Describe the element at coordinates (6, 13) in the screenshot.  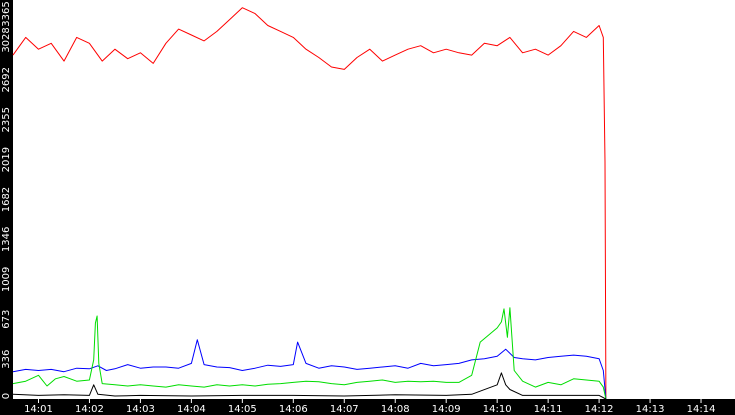
I see `y-tick-label: 3365` at that location.